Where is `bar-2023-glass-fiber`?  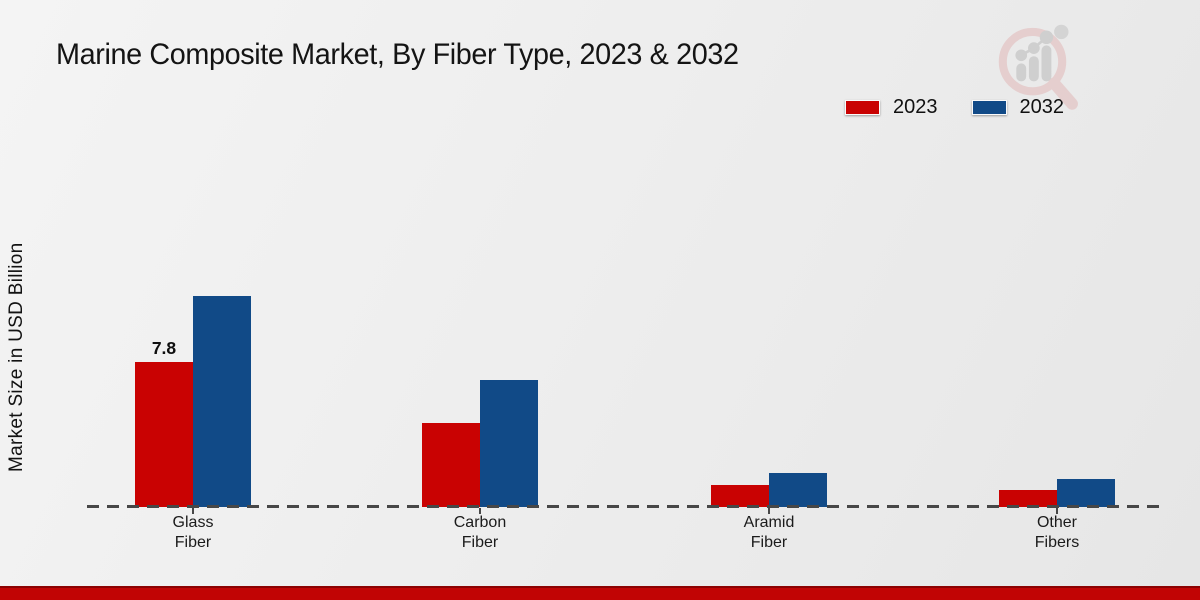 bar-2023-glass-fiber is located at coordinates (164, 434).